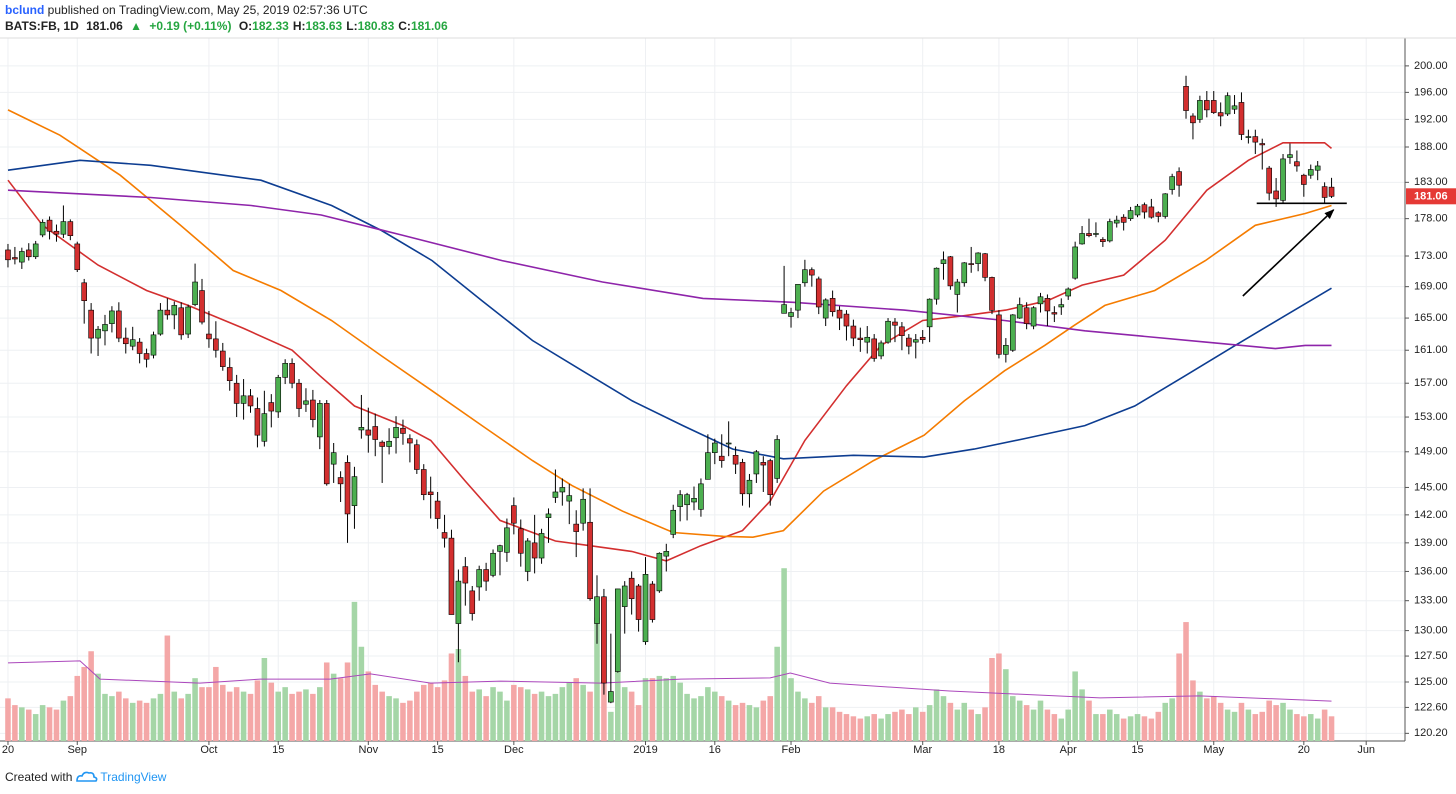 The image size is (1456, 794). Describe the element at coordinates (1431, 543) in the screenshot. I see `y-tick-label: 139.00` at that location.